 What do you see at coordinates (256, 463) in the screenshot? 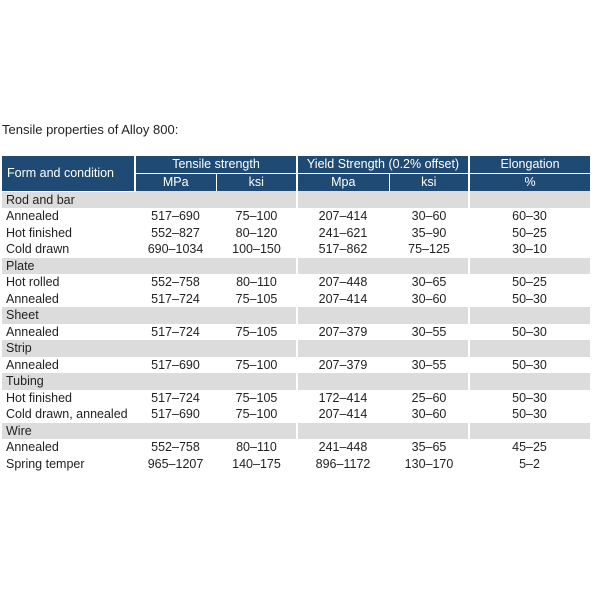
I see `ts-ksi-cell: 140–175` at bounding box center [256, 463].